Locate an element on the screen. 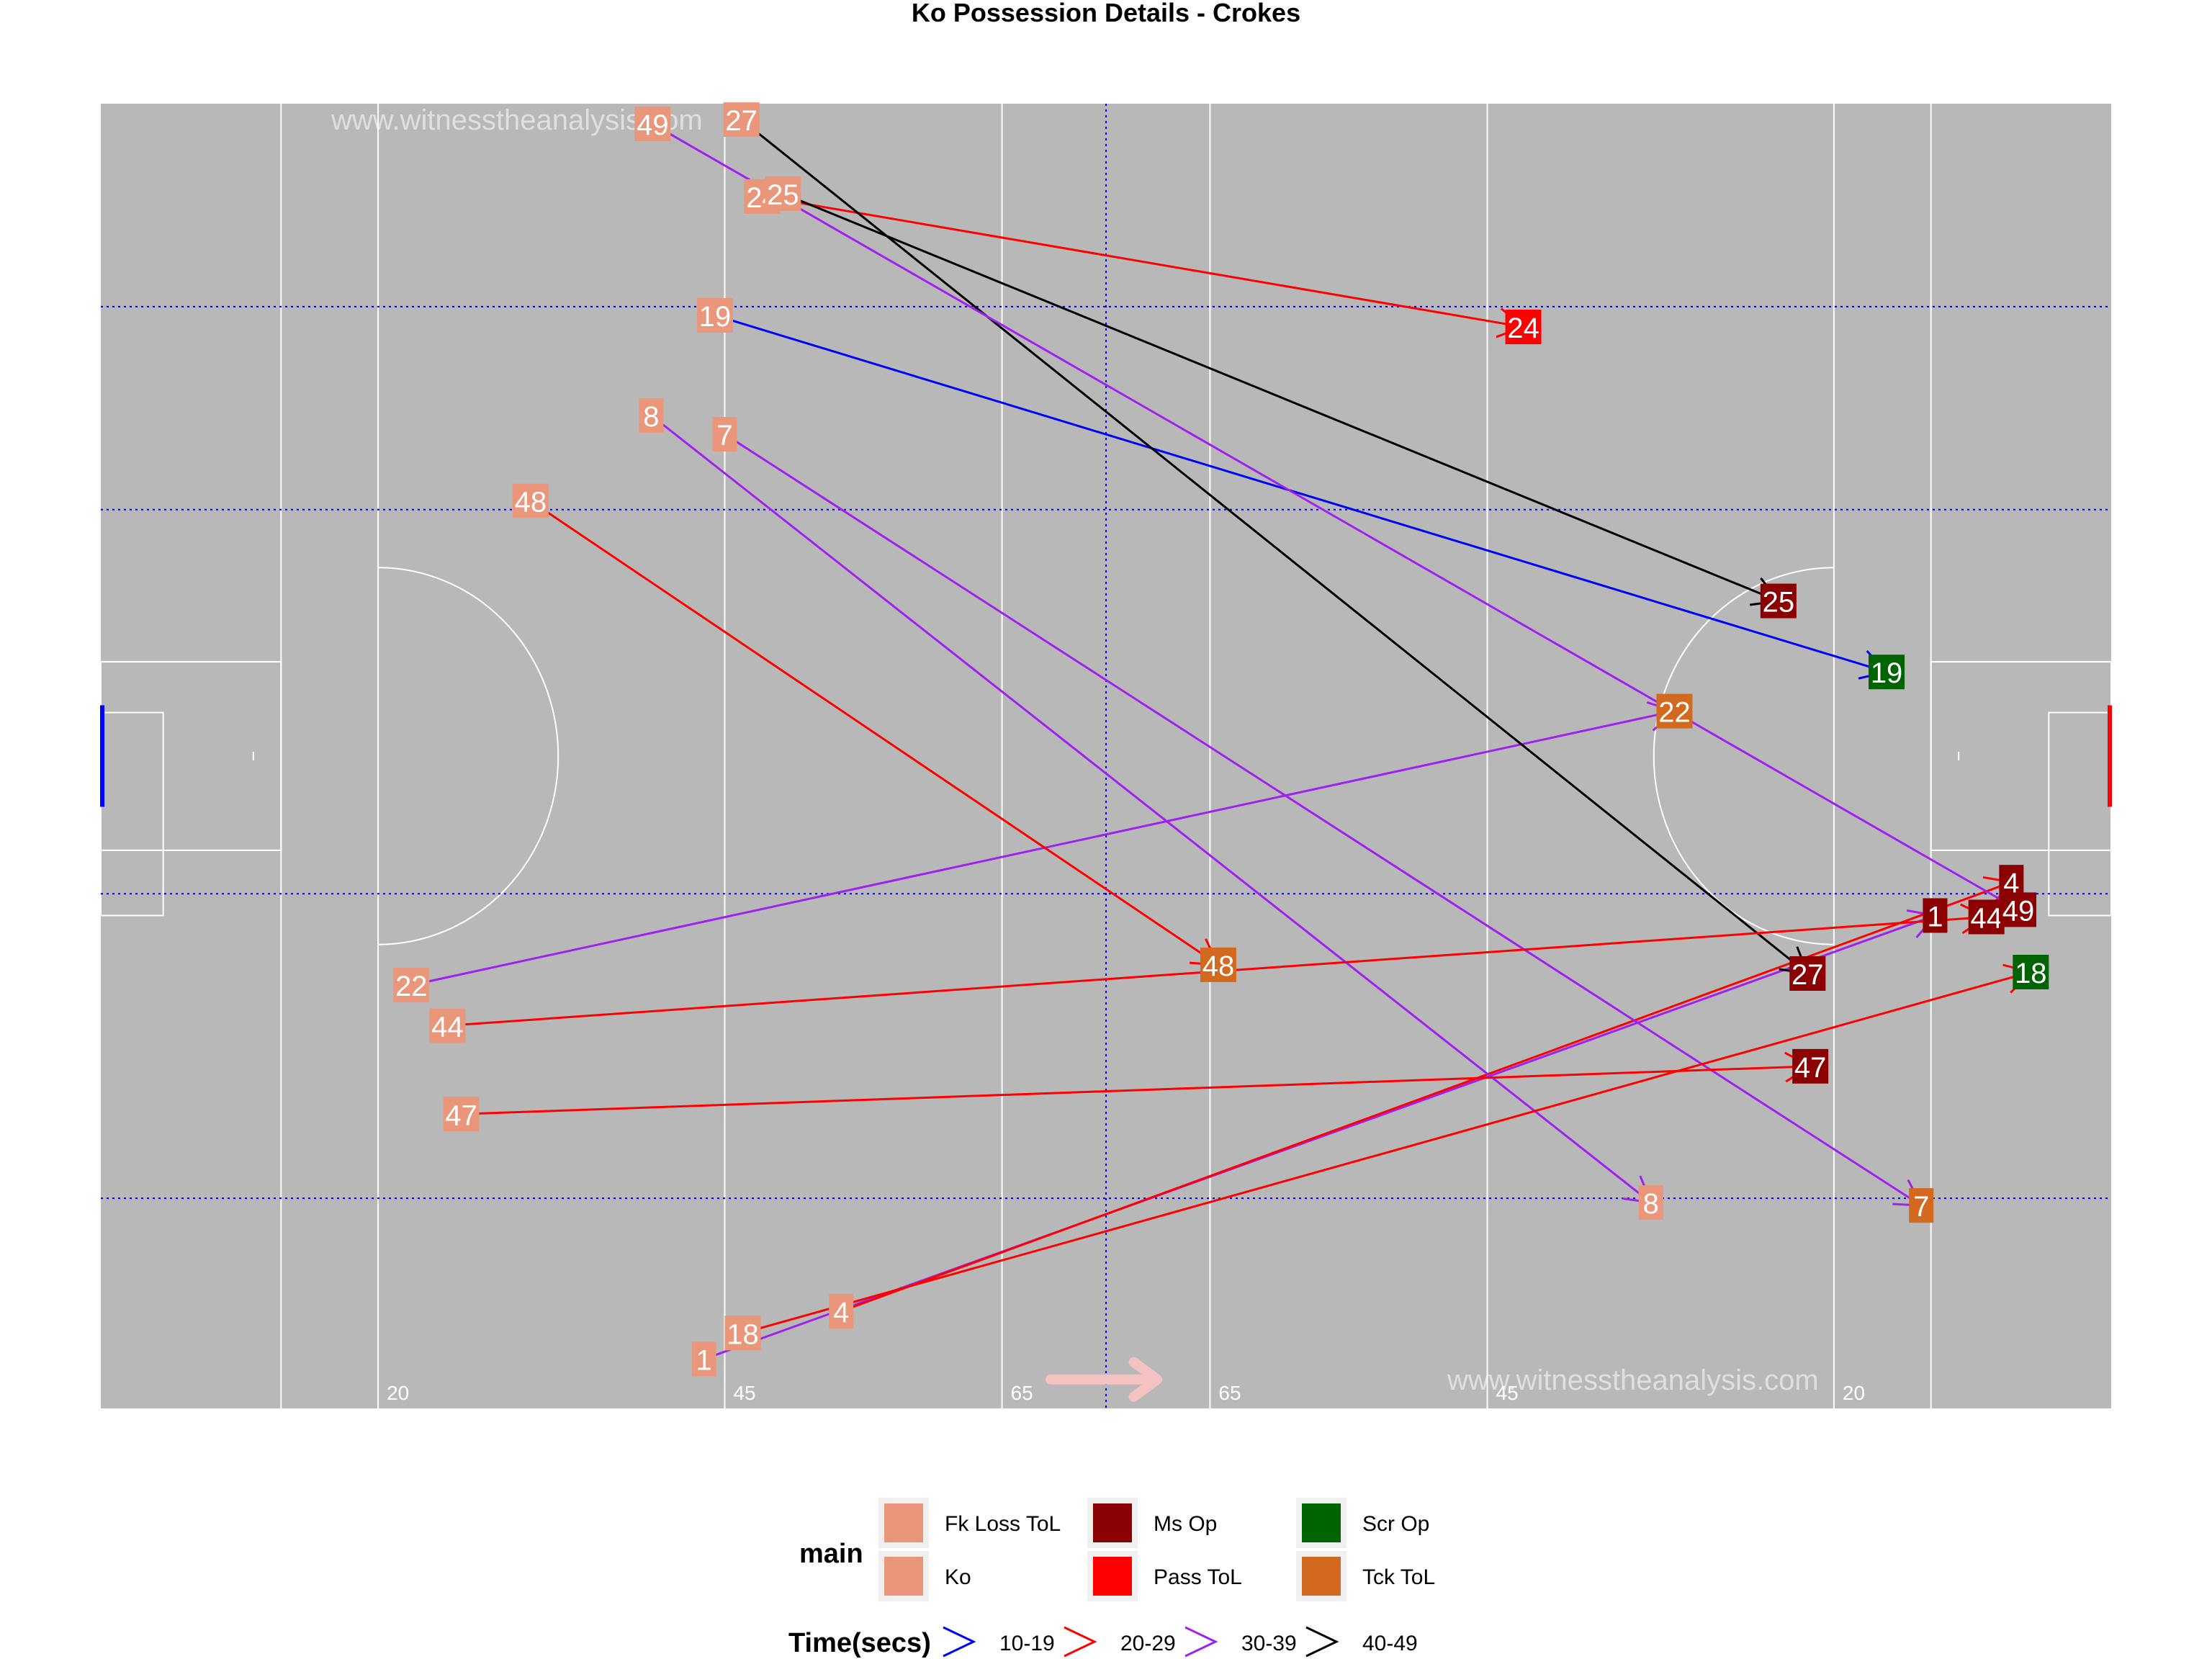  direction-arrow is located at coordinates (1104, 1380).